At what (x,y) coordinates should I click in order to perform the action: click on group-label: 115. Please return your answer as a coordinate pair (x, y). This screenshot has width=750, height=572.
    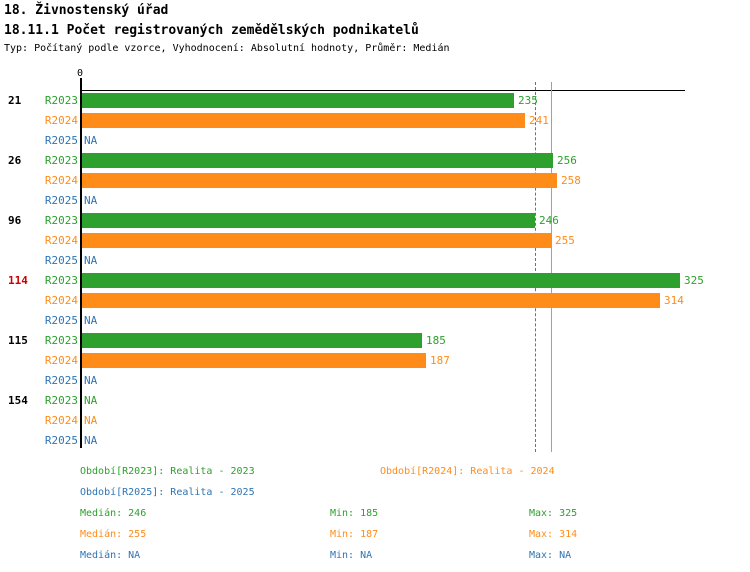
    Looking at the image, I should click on (18, 340).